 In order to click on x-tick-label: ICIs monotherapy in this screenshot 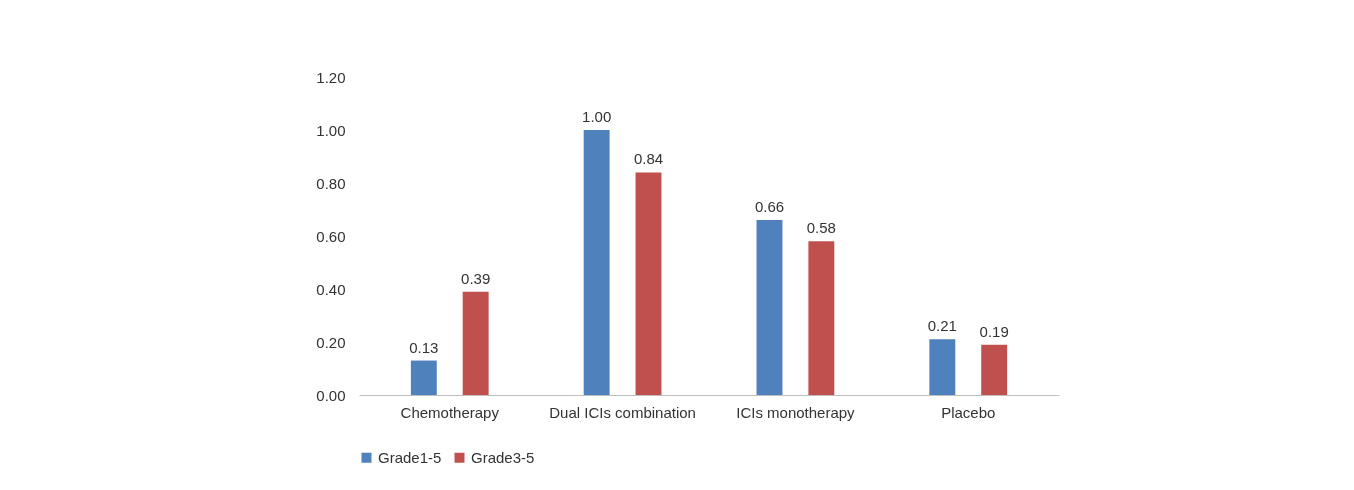, I will do `click(796, 412)`.